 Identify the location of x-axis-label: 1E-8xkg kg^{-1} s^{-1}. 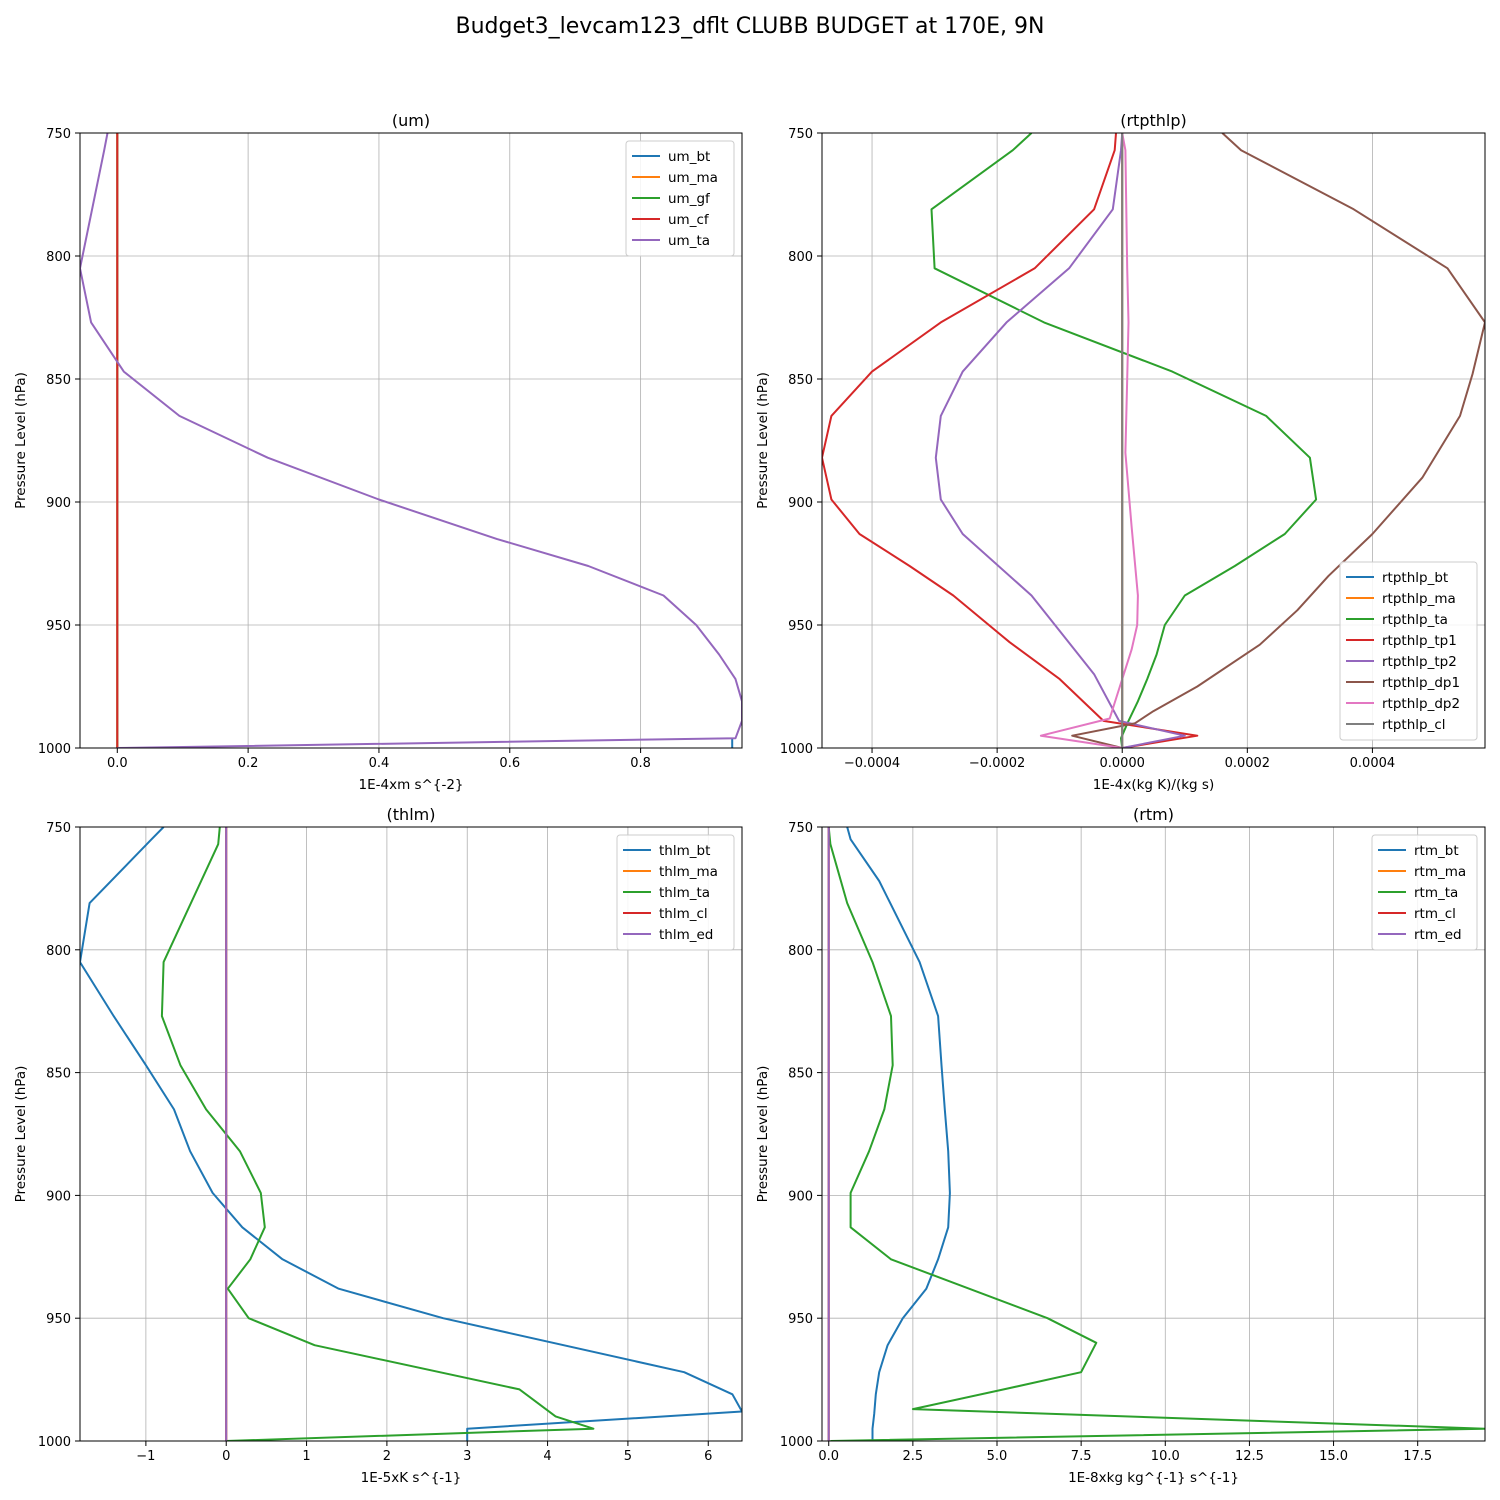
(1153, 1478).